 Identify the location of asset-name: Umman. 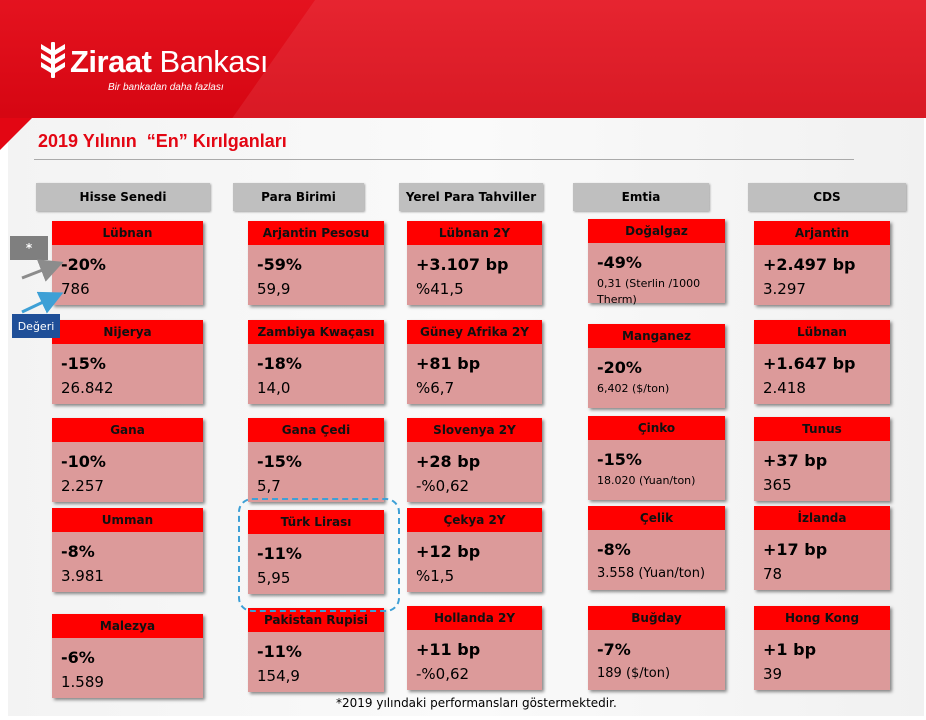
(127, 520).